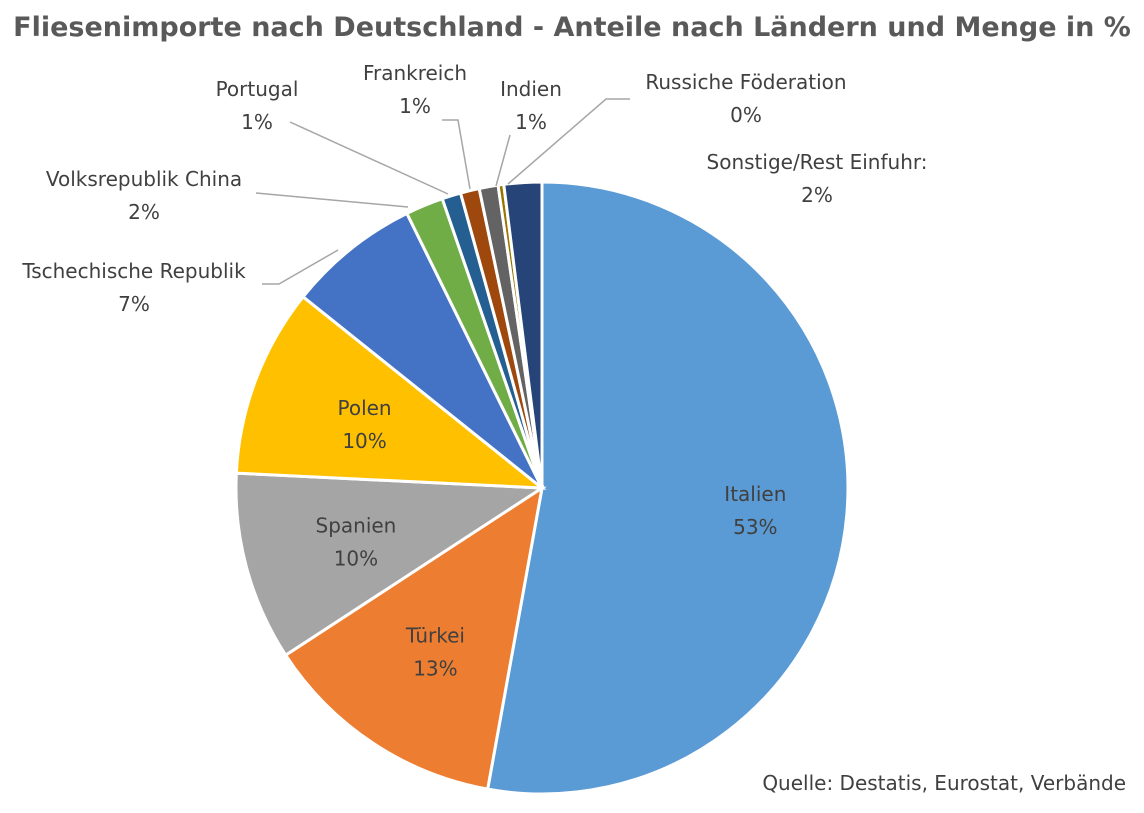 This screenshot has width=1144, height=813. Describe the element at coordinates (364, 424) in the screenshot. I see `slice-label: Polen 10%` at that location.